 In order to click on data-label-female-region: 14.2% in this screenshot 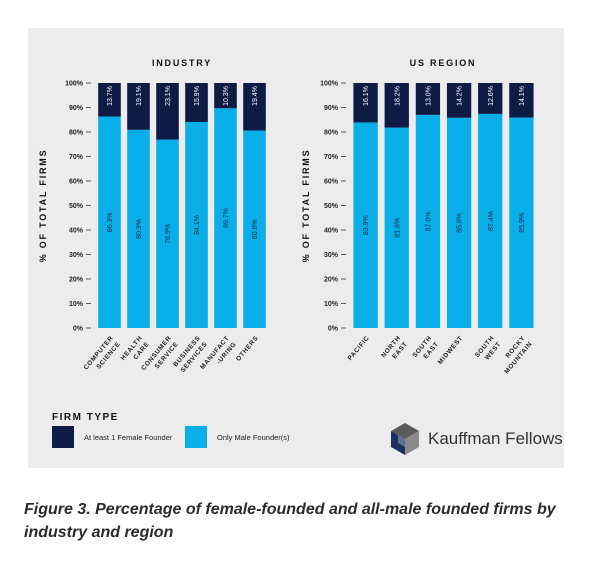, I will do `click(460, 96)`.